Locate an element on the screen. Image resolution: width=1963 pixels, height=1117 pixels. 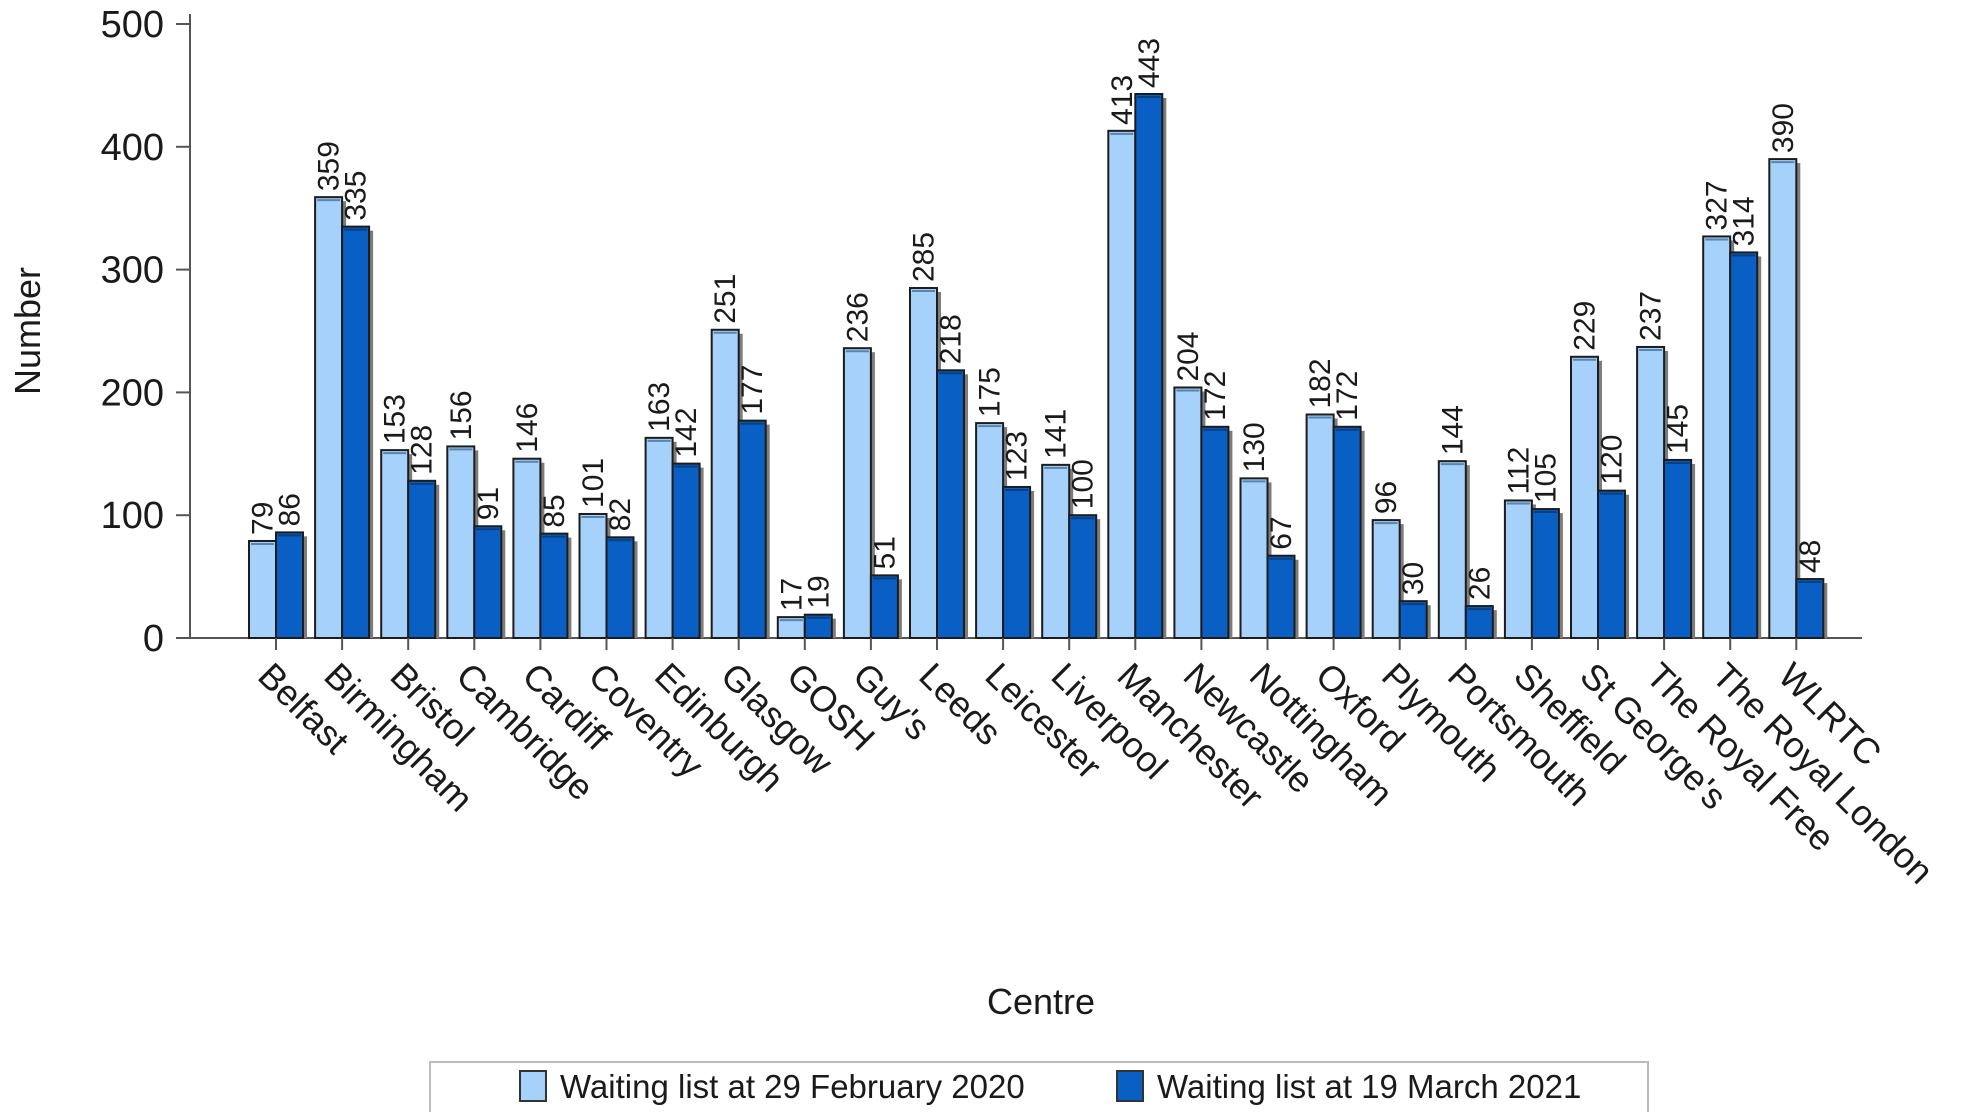
data-label: 146 is located at coordinates (527, 428).